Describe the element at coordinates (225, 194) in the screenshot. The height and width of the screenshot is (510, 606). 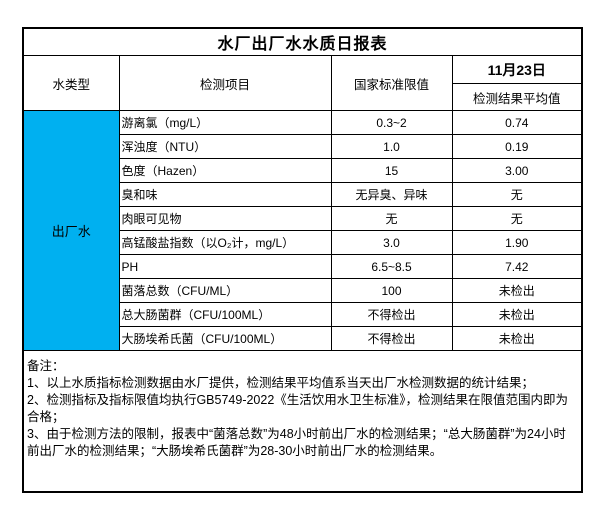
I see `item-cell: 臭和味` at that location.